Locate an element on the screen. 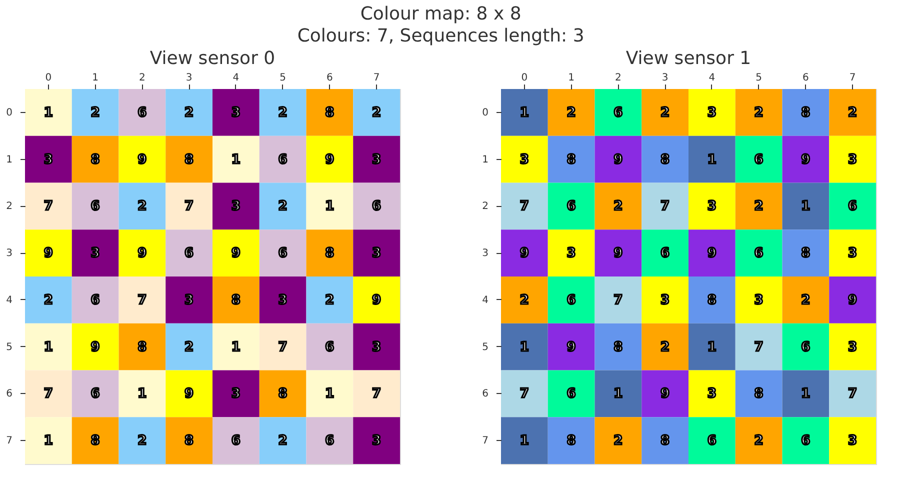  y-tick-label: 6 is located at coordinates (485, 394).